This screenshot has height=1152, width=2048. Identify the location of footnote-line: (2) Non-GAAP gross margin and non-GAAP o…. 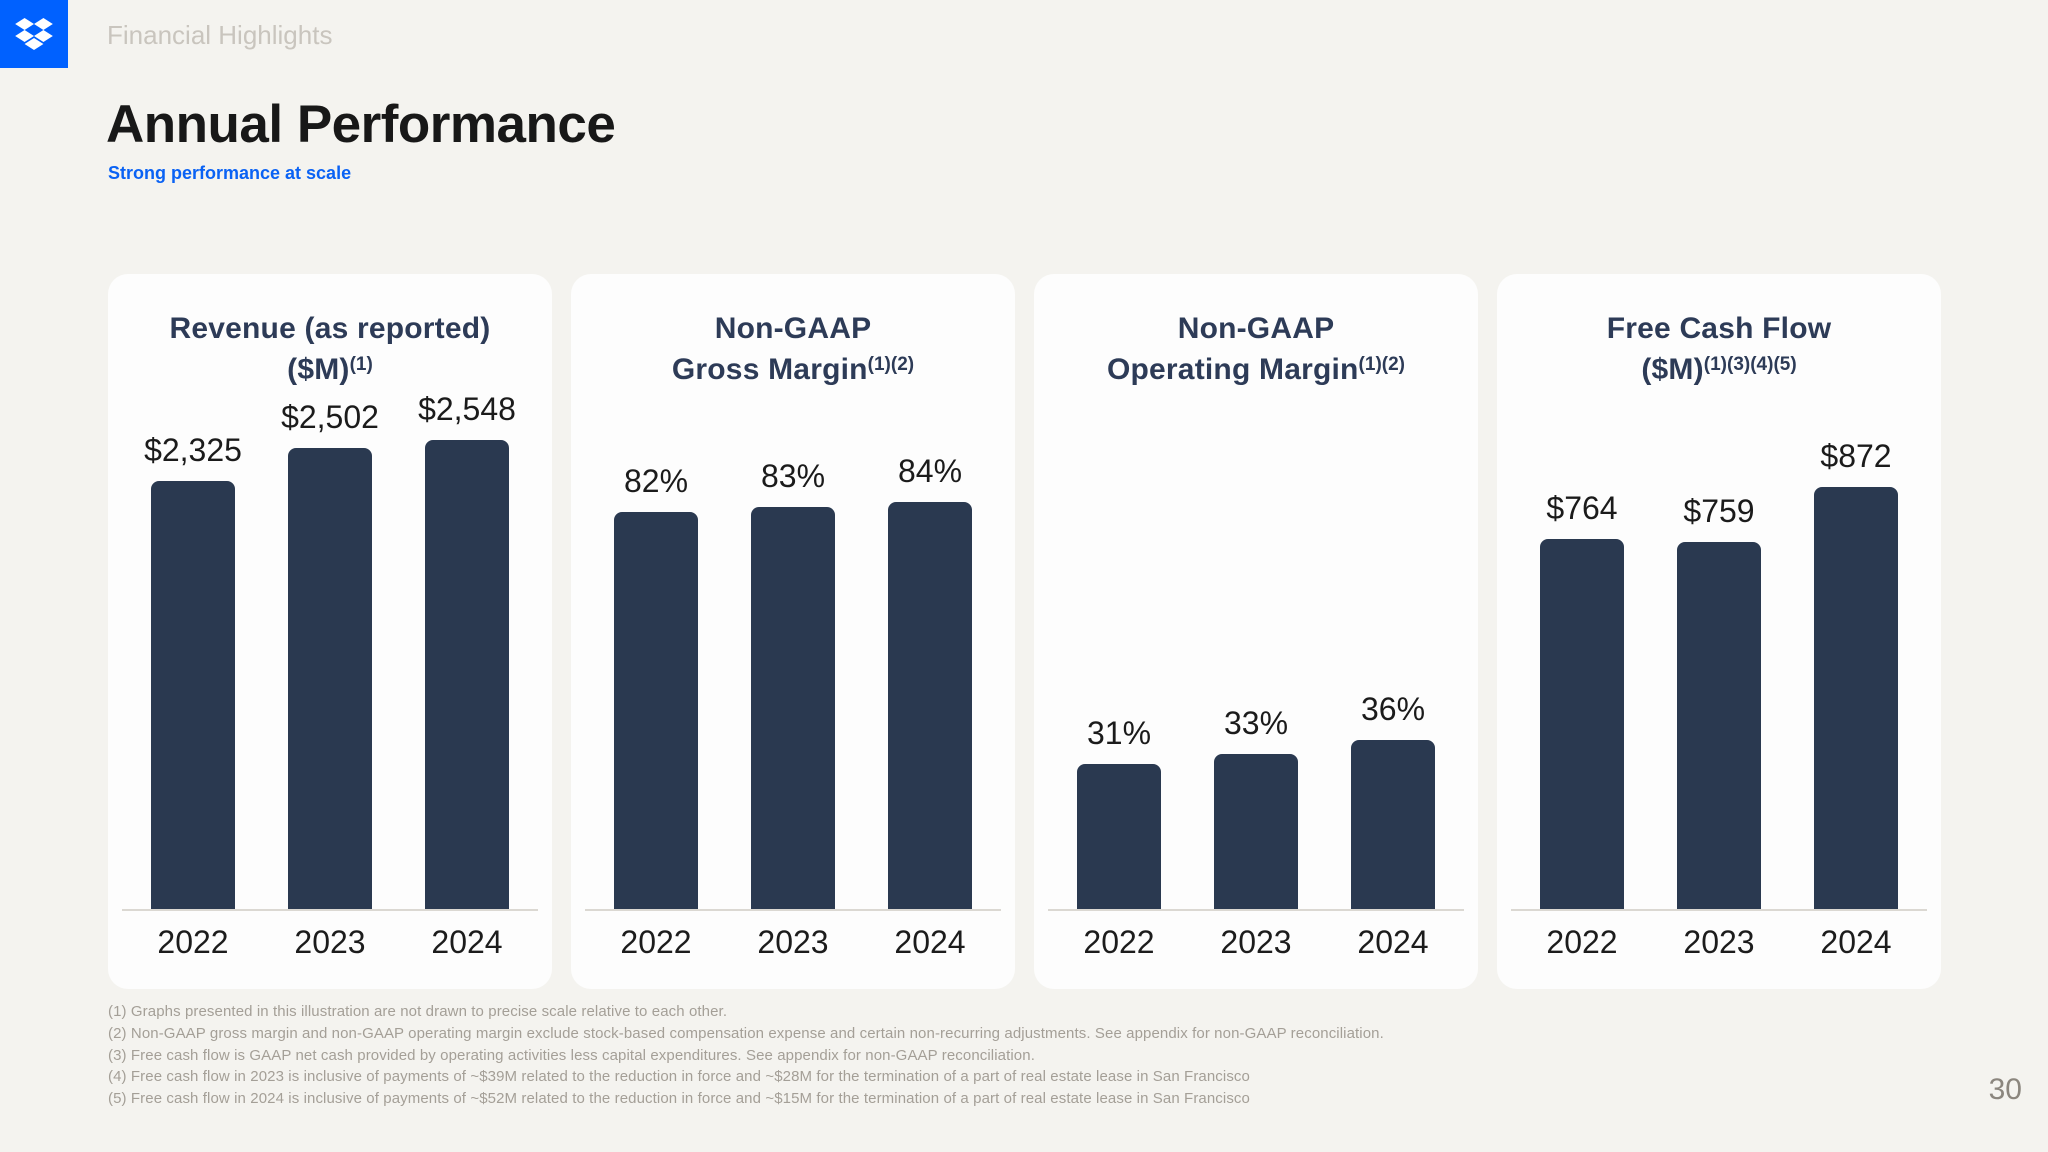
(746, 1033).